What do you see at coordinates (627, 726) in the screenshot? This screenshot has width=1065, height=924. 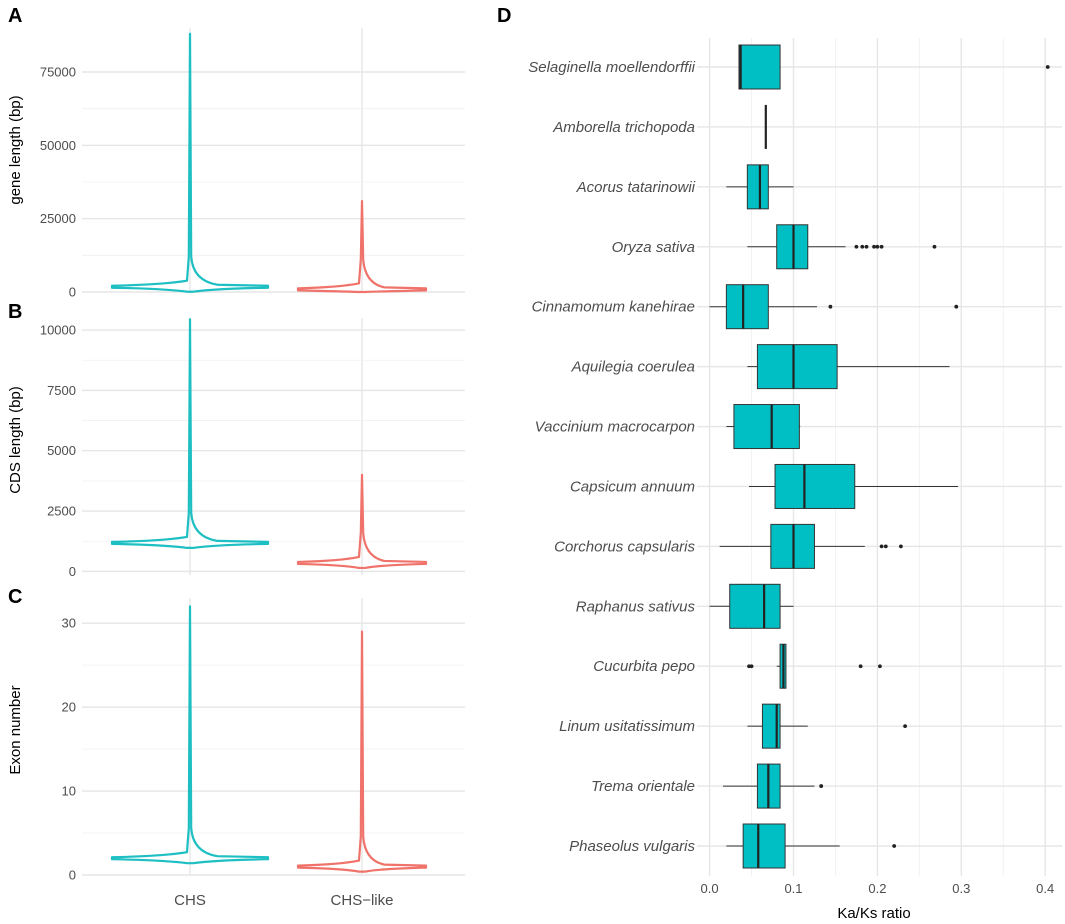 I see `species-label: Linum usitatissimum` at bounding box center [627, 726].